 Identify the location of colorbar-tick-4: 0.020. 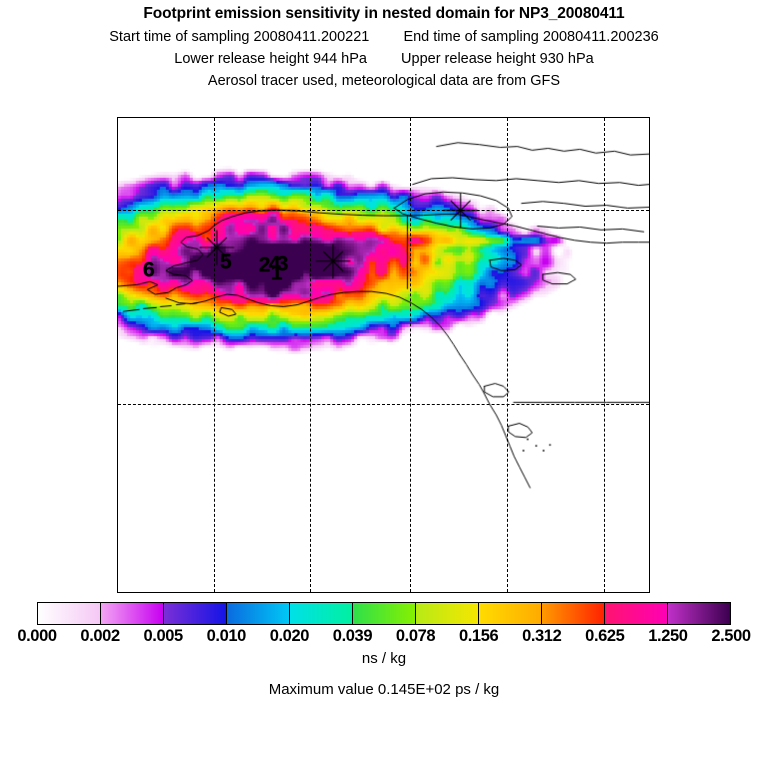
(289, 636).